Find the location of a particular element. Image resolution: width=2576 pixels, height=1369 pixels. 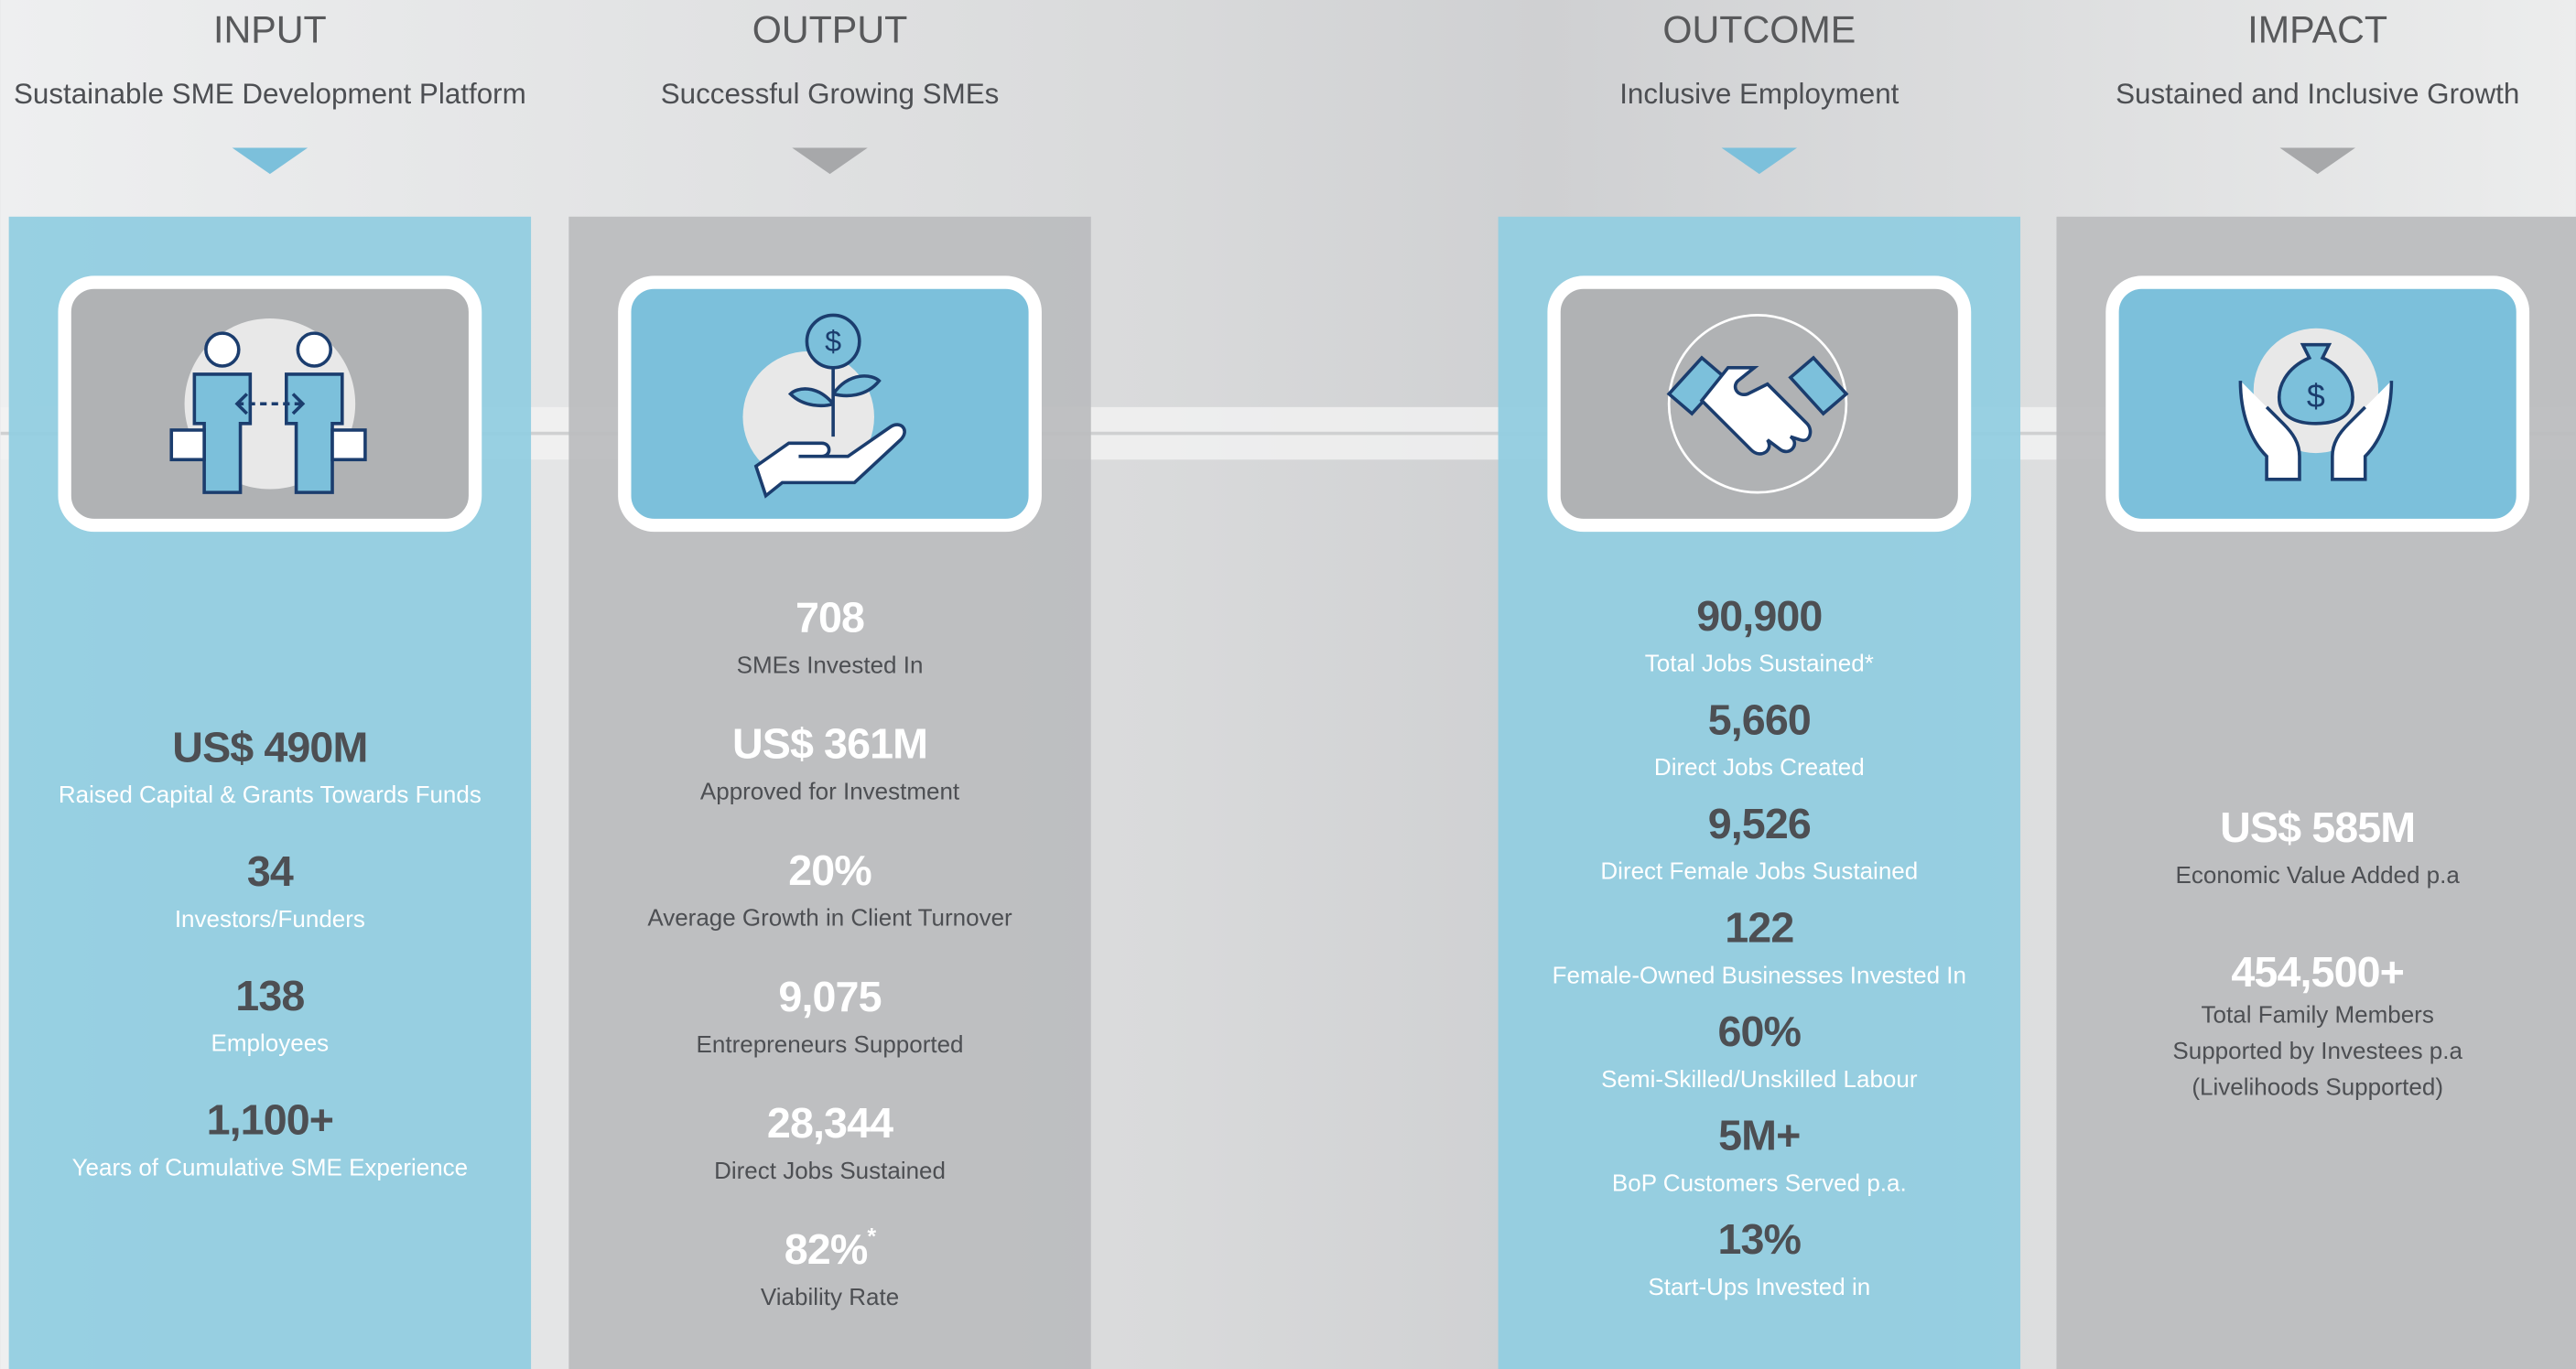

stat-label: Economic Value Added p.a is located at coordinates (2319, 875).